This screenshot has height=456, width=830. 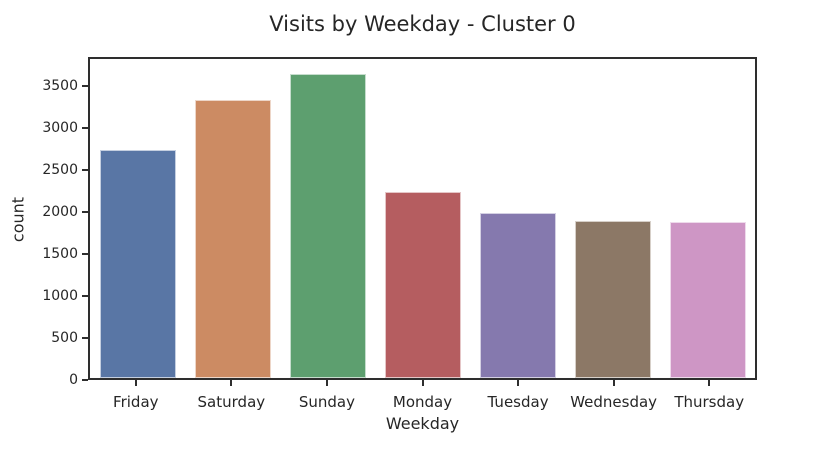 I want to click on bar-saturday, so click(x=232, y=238).